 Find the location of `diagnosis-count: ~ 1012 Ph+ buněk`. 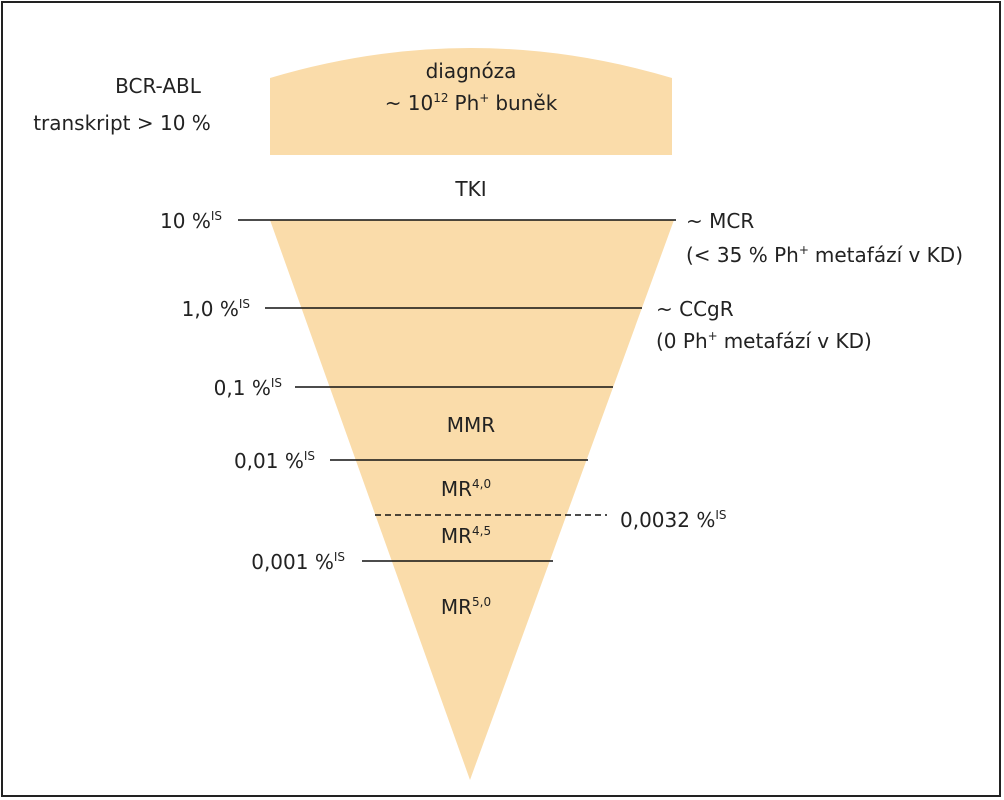

diagnosis-count: ~ 1012 Ph+ buněk is located at coordinates (471, 103).